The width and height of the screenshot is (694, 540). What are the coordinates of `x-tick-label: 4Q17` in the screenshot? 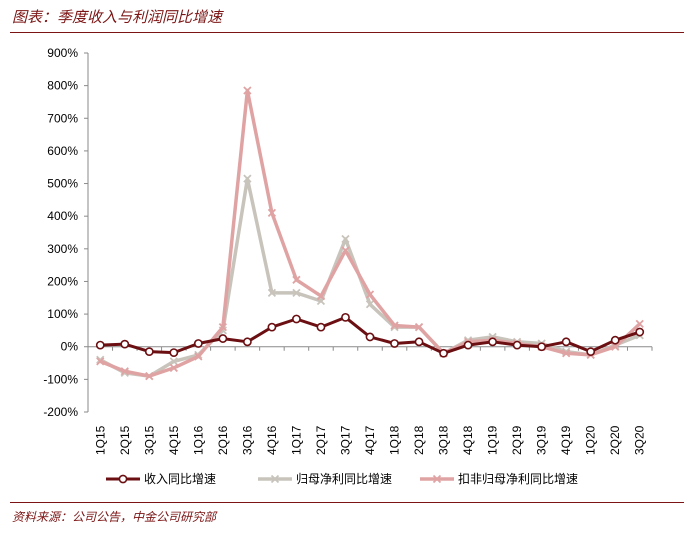 It's located at (370, 440).